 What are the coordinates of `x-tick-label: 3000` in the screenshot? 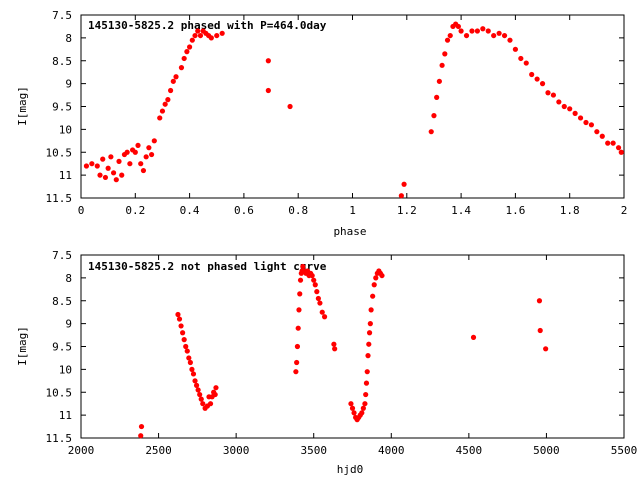 It's located at (236, 450).